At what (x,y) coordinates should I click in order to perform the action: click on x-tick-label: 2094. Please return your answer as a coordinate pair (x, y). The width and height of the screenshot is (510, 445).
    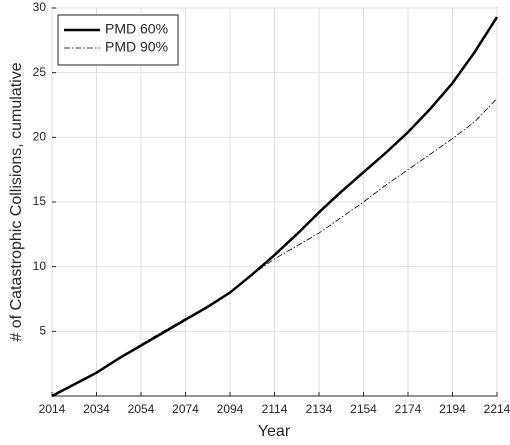
    Looking at the image, I should click on (230, 409).